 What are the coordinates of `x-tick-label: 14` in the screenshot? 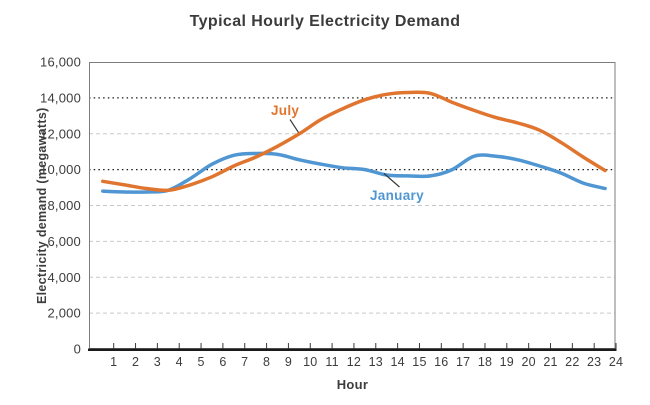 It's located at (397, 362).